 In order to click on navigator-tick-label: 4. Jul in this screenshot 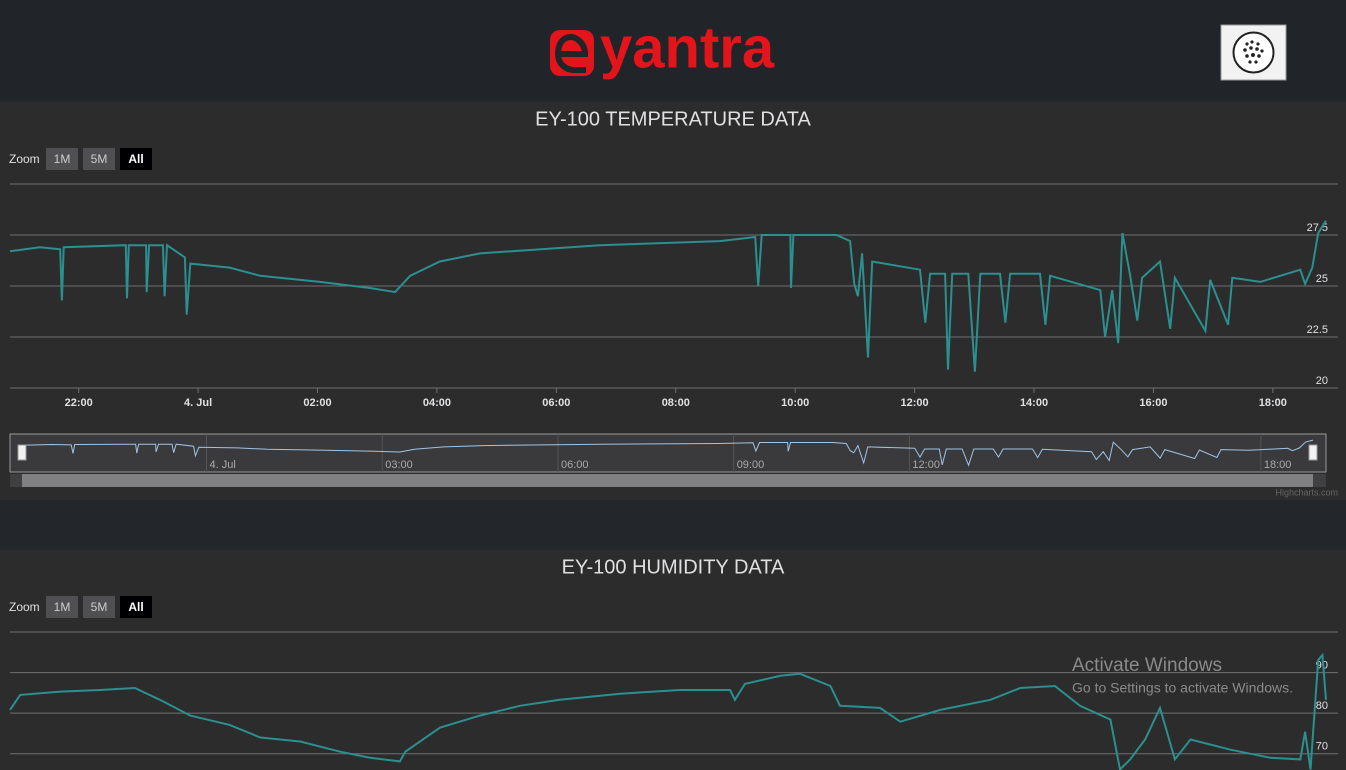, I will do `click(223, 465)`.